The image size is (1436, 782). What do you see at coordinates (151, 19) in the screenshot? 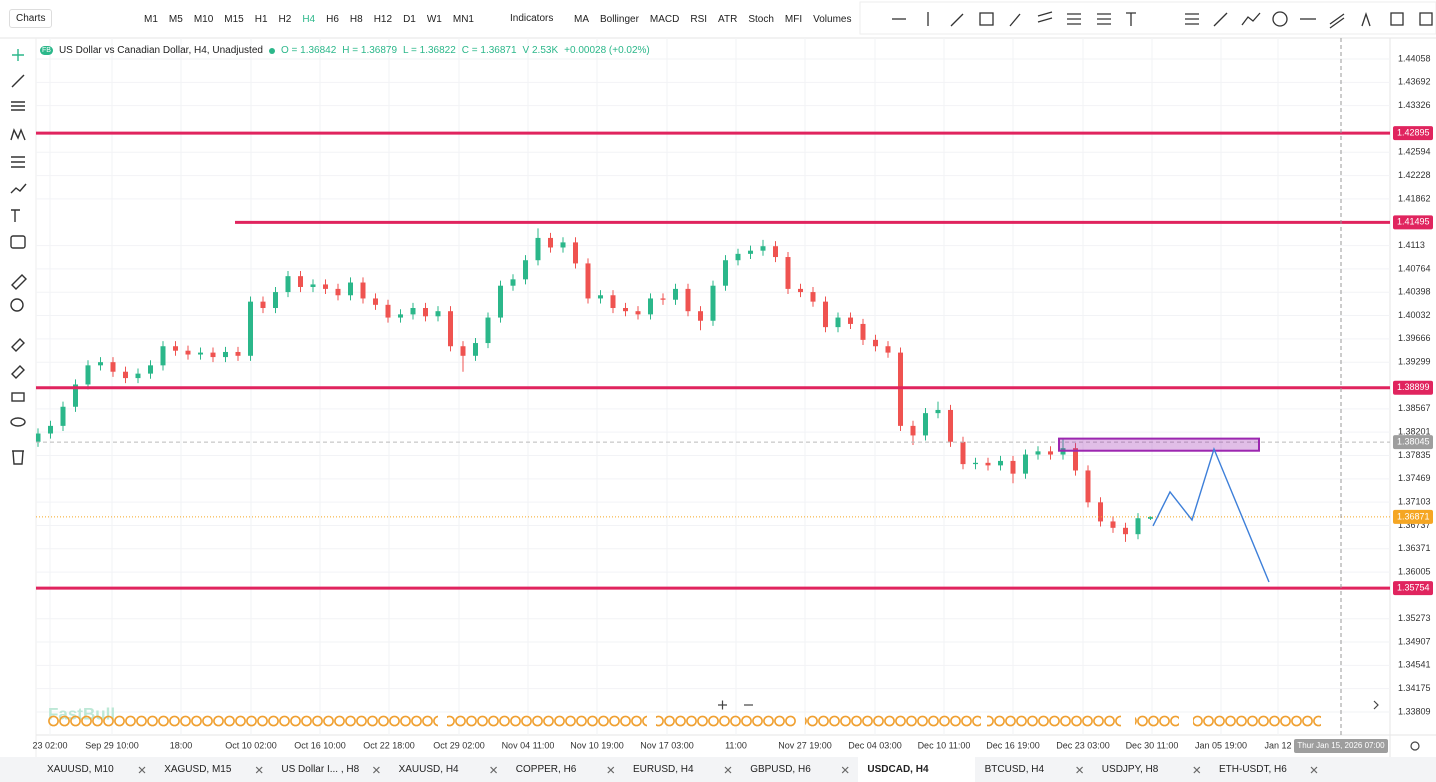
I see `timeframe: M1` at bounding box center [151, 19].